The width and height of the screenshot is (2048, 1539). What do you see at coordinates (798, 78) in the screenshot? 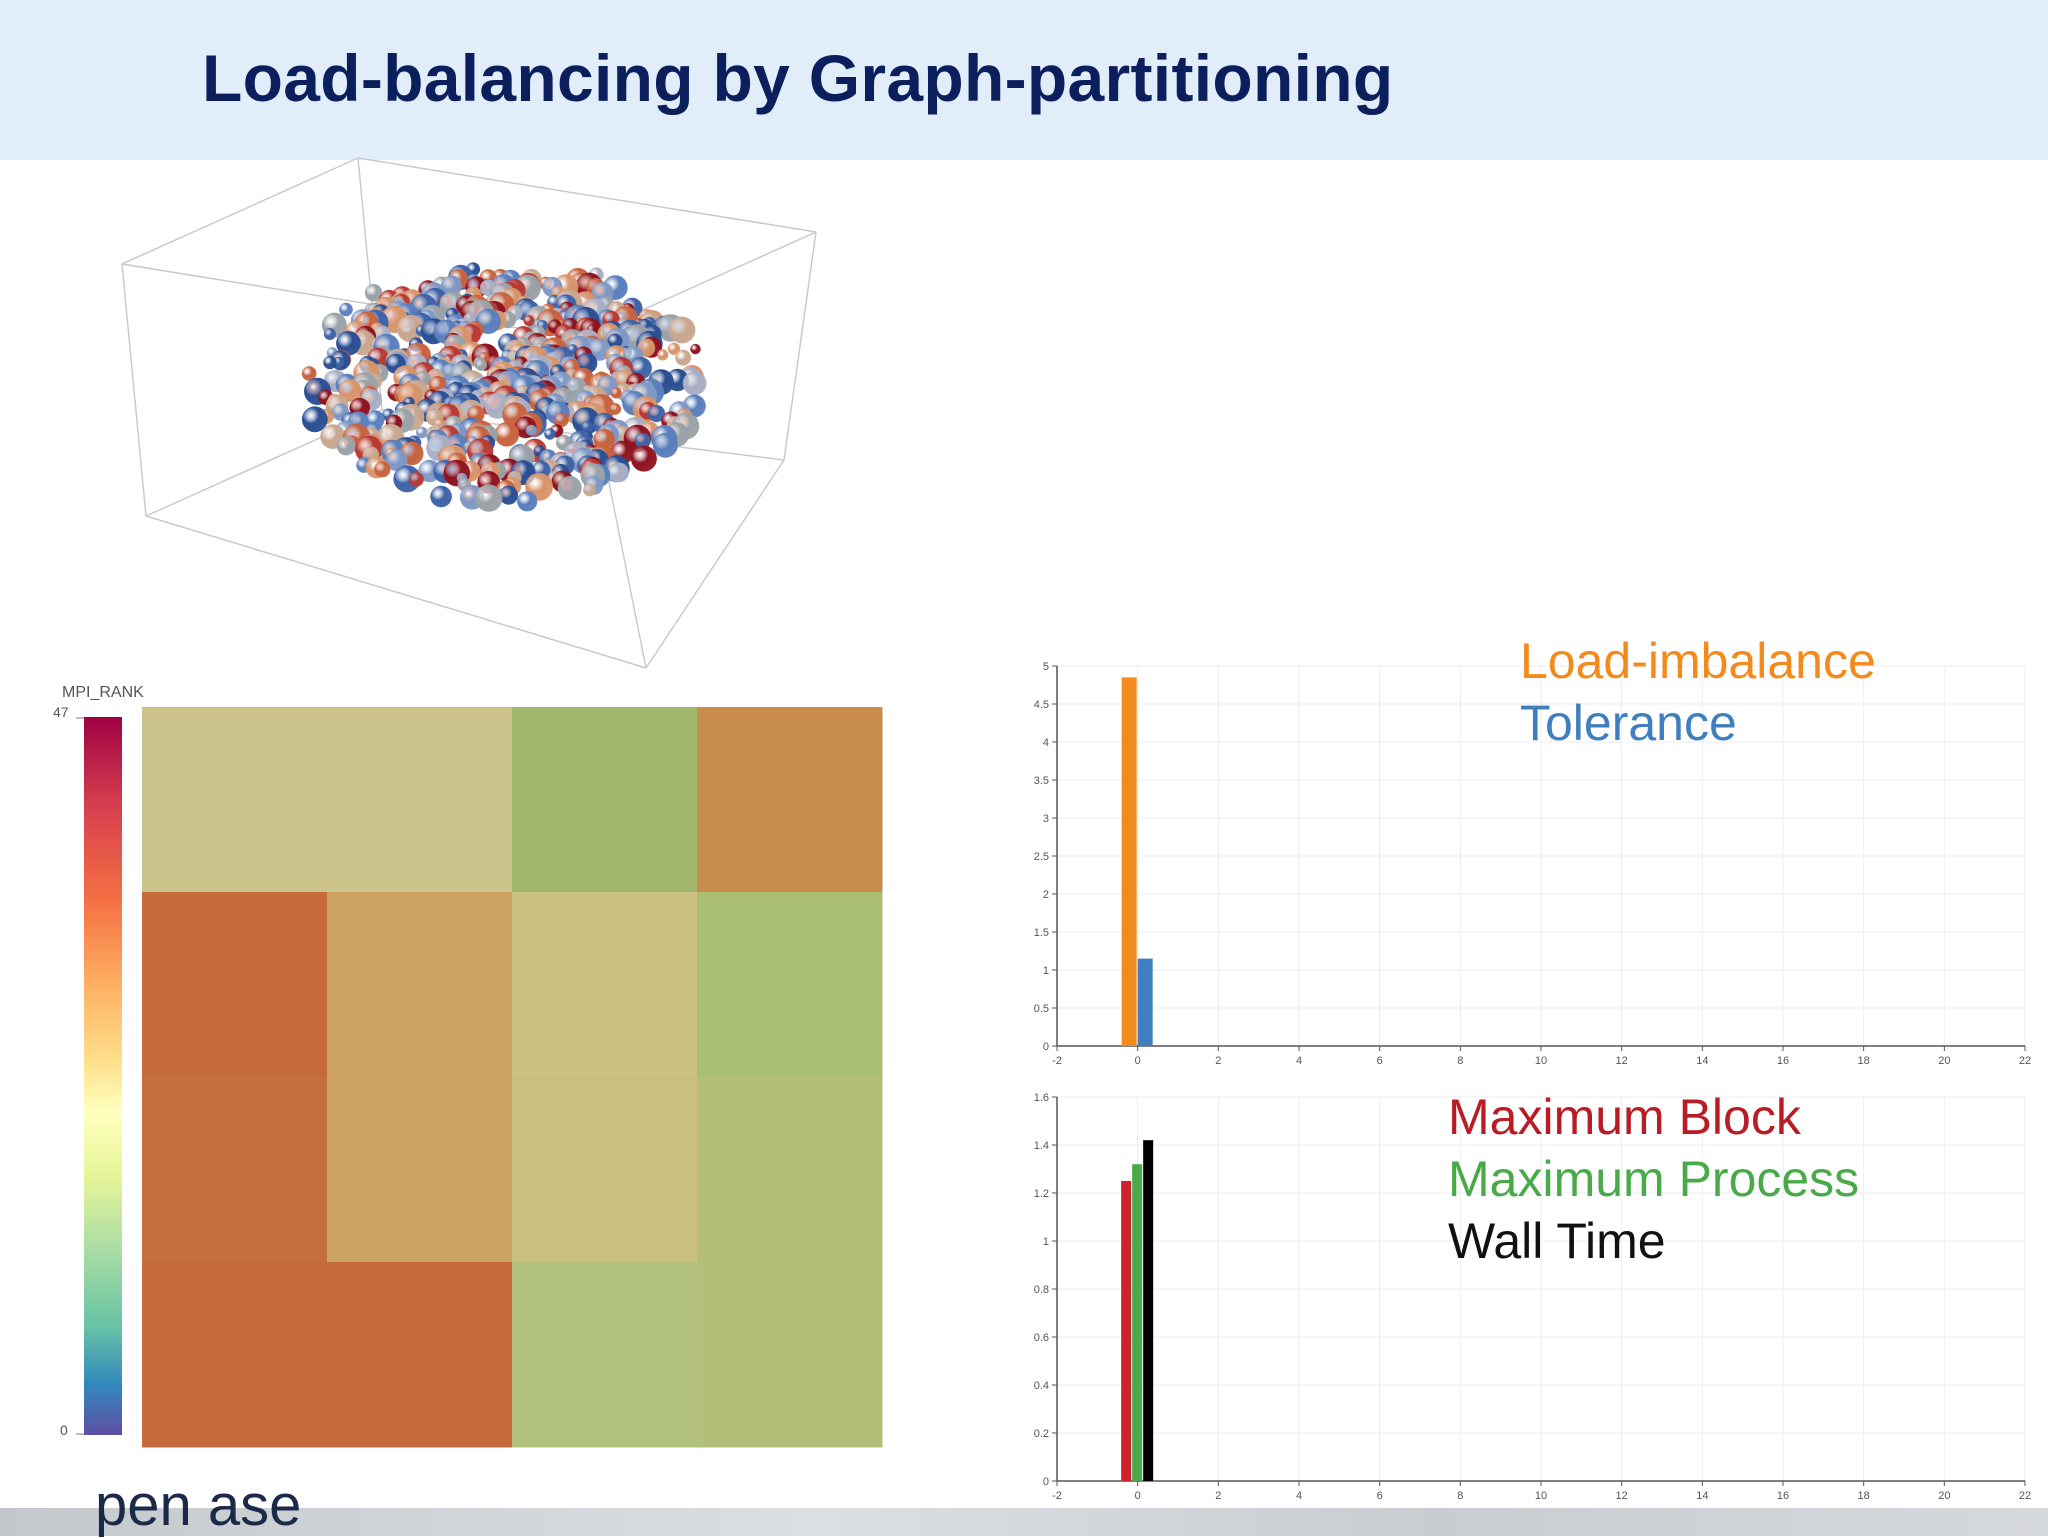
I see `slide-title: Load-balancing by Graph-partitioning` at bounding box center [798, 78].